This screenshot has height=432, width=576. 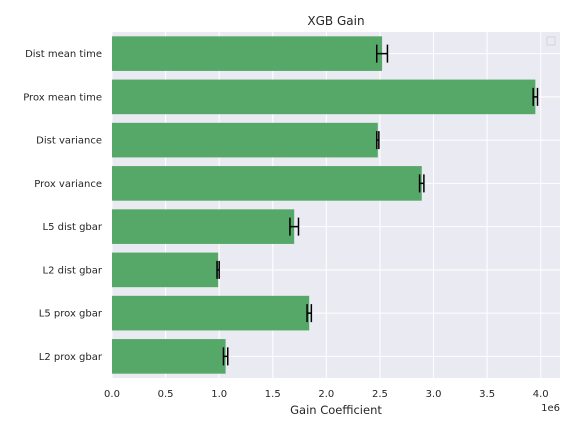 I want to click on x-tick-label: 3.5, so click(x=487, y=394).